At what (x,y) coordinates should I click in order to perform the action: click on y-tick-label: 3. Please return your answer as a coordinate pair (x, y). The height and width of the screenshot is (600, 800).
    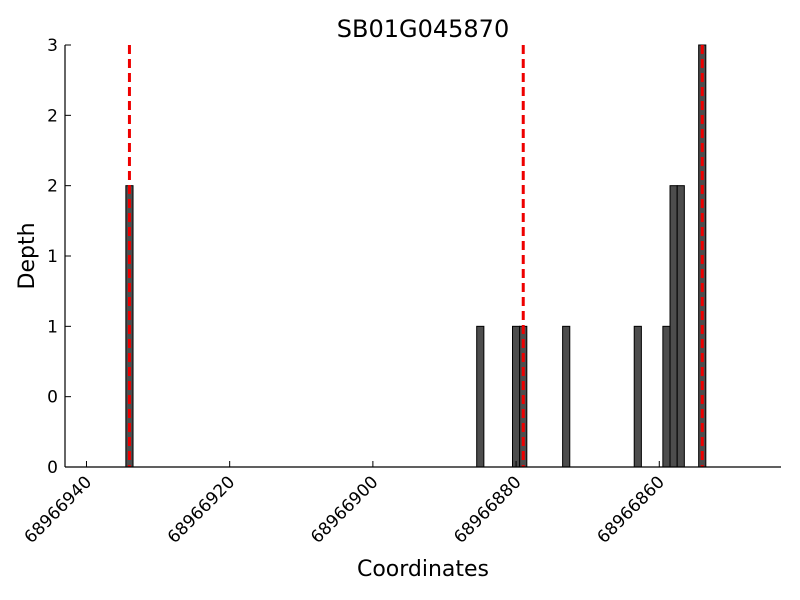
    Looking at the image, I should click on (52, 46).